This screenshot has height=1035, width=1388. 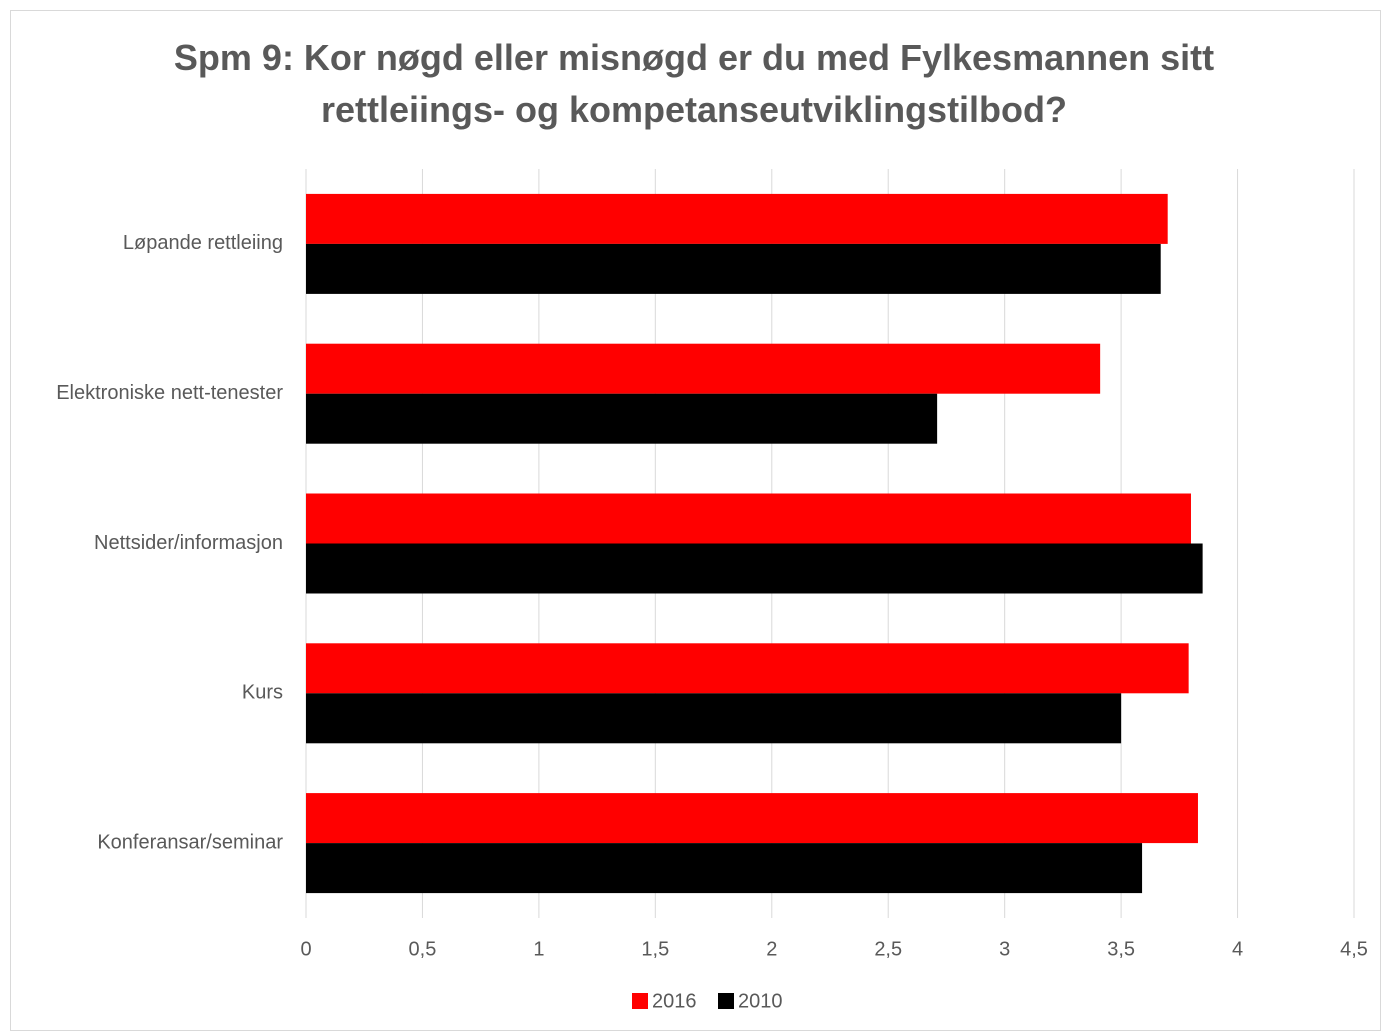 I want to click on x-tick-label: 0,5, so click(x=423, y=949).